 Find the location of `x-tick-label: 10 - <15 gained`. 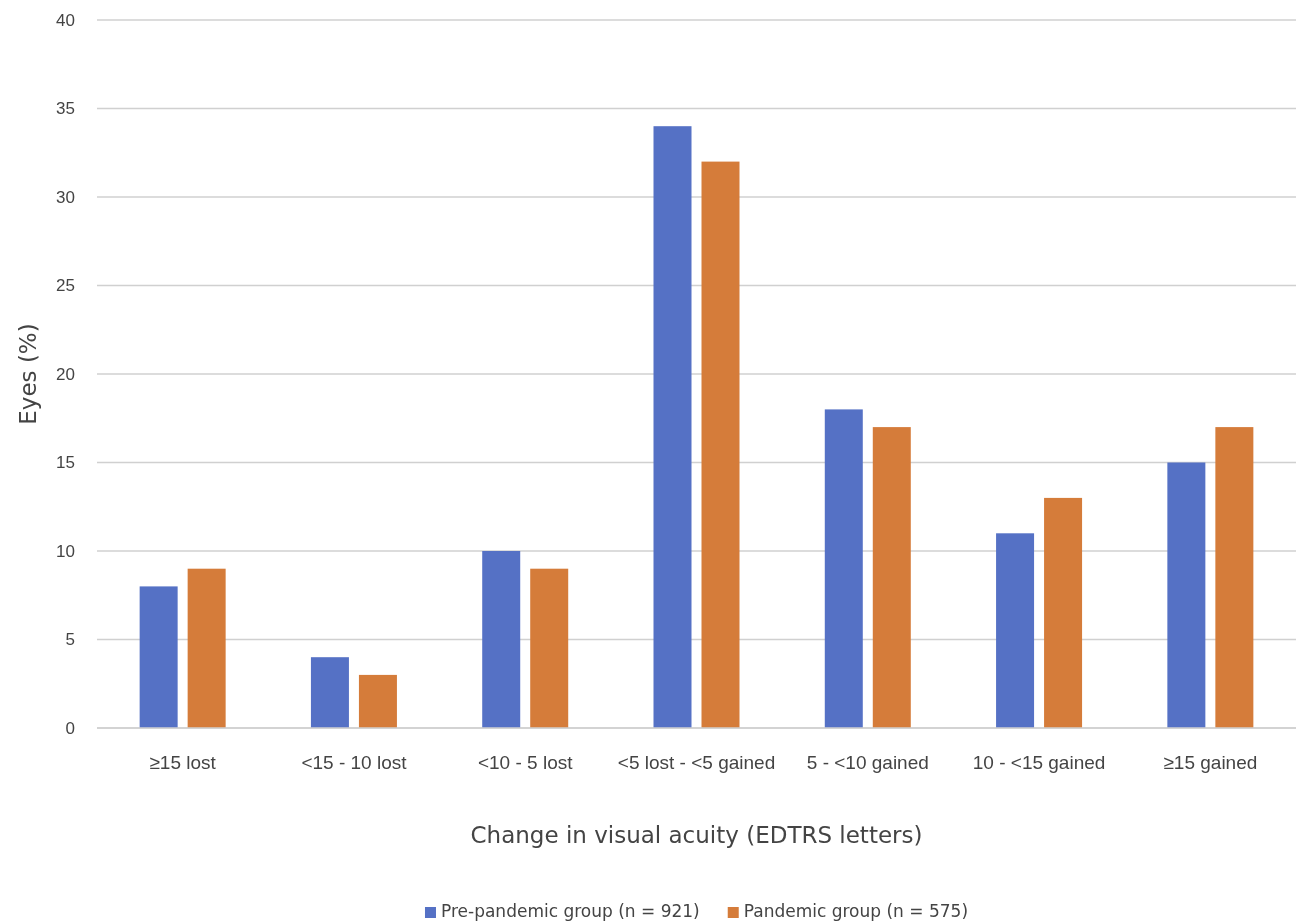

x-tick-label: 10 - <15 gained is located at coordinates (1039, 763).